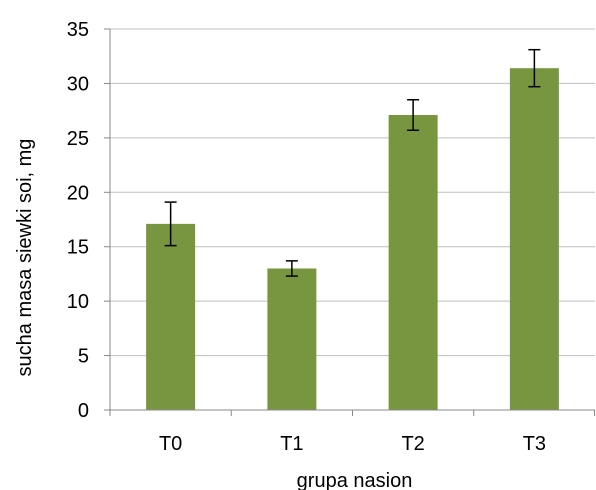 This screenshot has width=596, height=490. Describe the element at coordinates (78, 84) in the screenshot. I see `y-tick-label: 30` at that location.